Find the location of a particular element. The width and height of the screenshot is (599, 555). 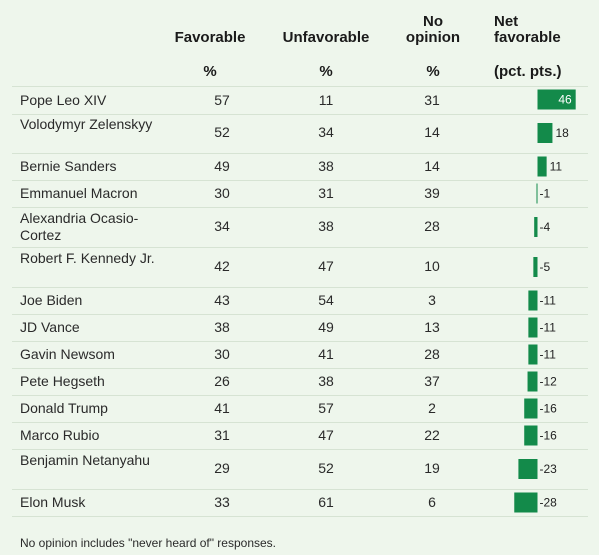

favorable-value: 52 is located at coordinates (222, 132).